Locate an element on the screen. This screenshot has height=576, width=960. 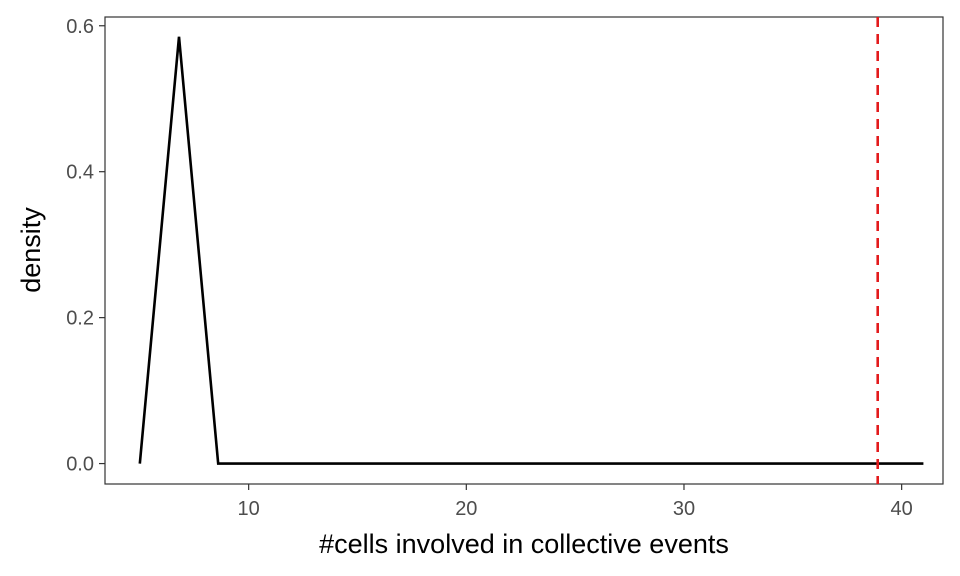
x-axis: 10 20 30 40 is located at coordinates (575, 502).